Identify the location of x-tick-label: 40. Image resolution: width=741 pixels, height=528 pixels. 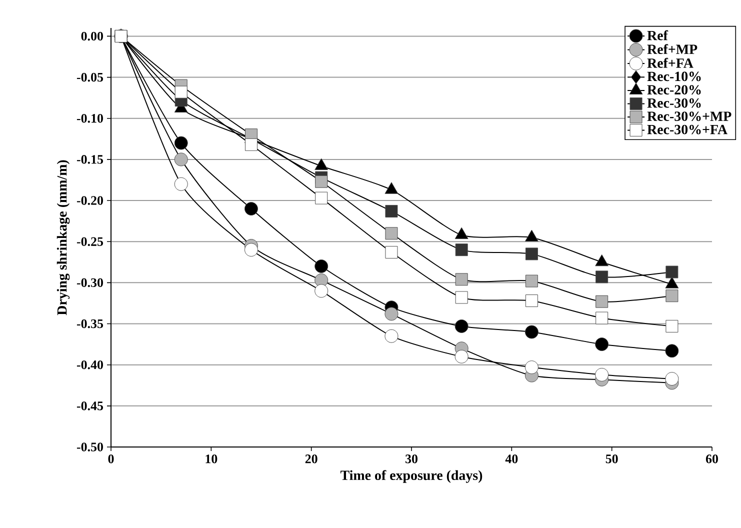
(511, 459).